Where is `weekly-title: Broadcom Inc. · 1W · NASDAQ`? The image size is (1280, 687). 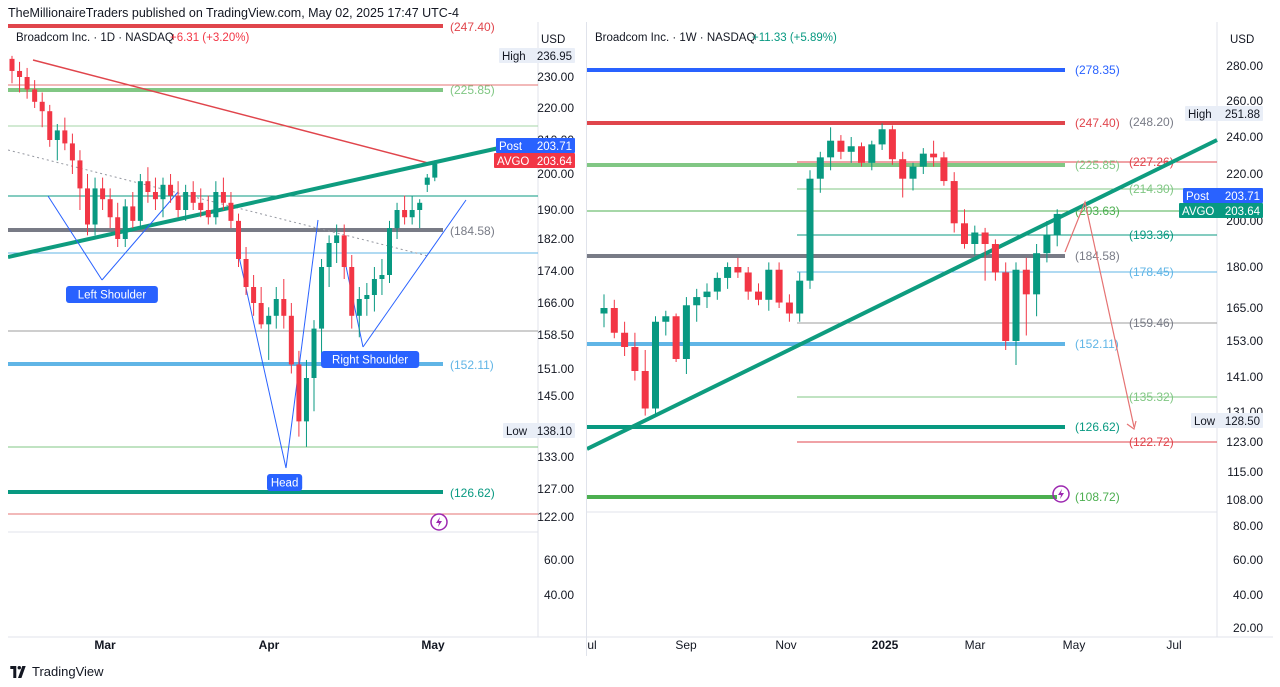 weekly-title: Broadcom Inc. · 1W · NASDAQ is located at coordinates (675, 38).